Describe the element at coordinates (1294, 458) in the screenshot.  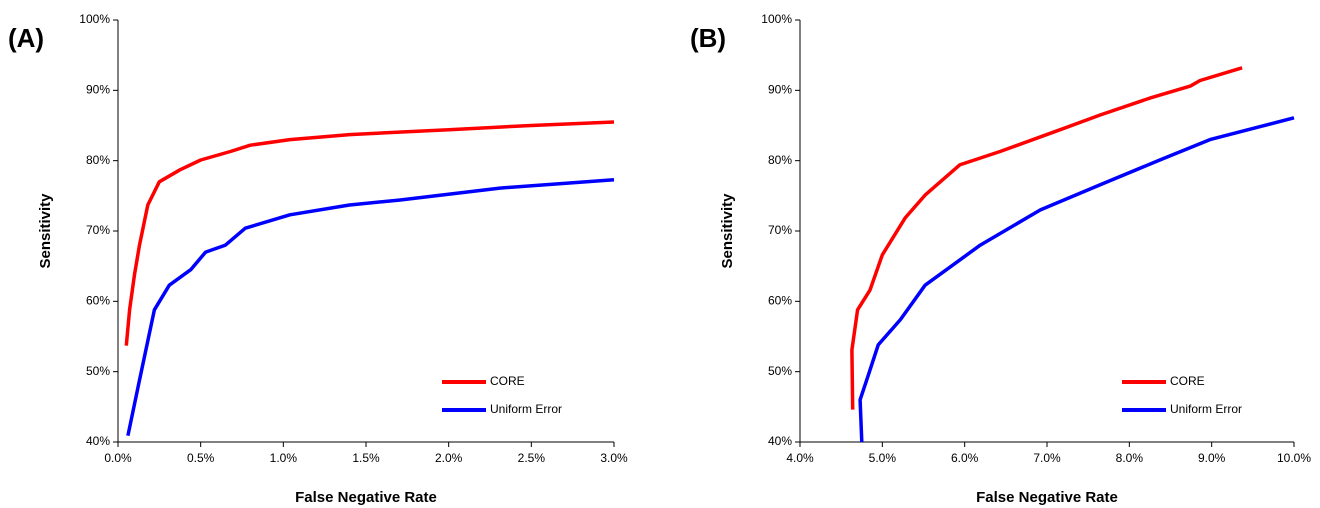
I see `x-tick-label: 10.0%` at that location.